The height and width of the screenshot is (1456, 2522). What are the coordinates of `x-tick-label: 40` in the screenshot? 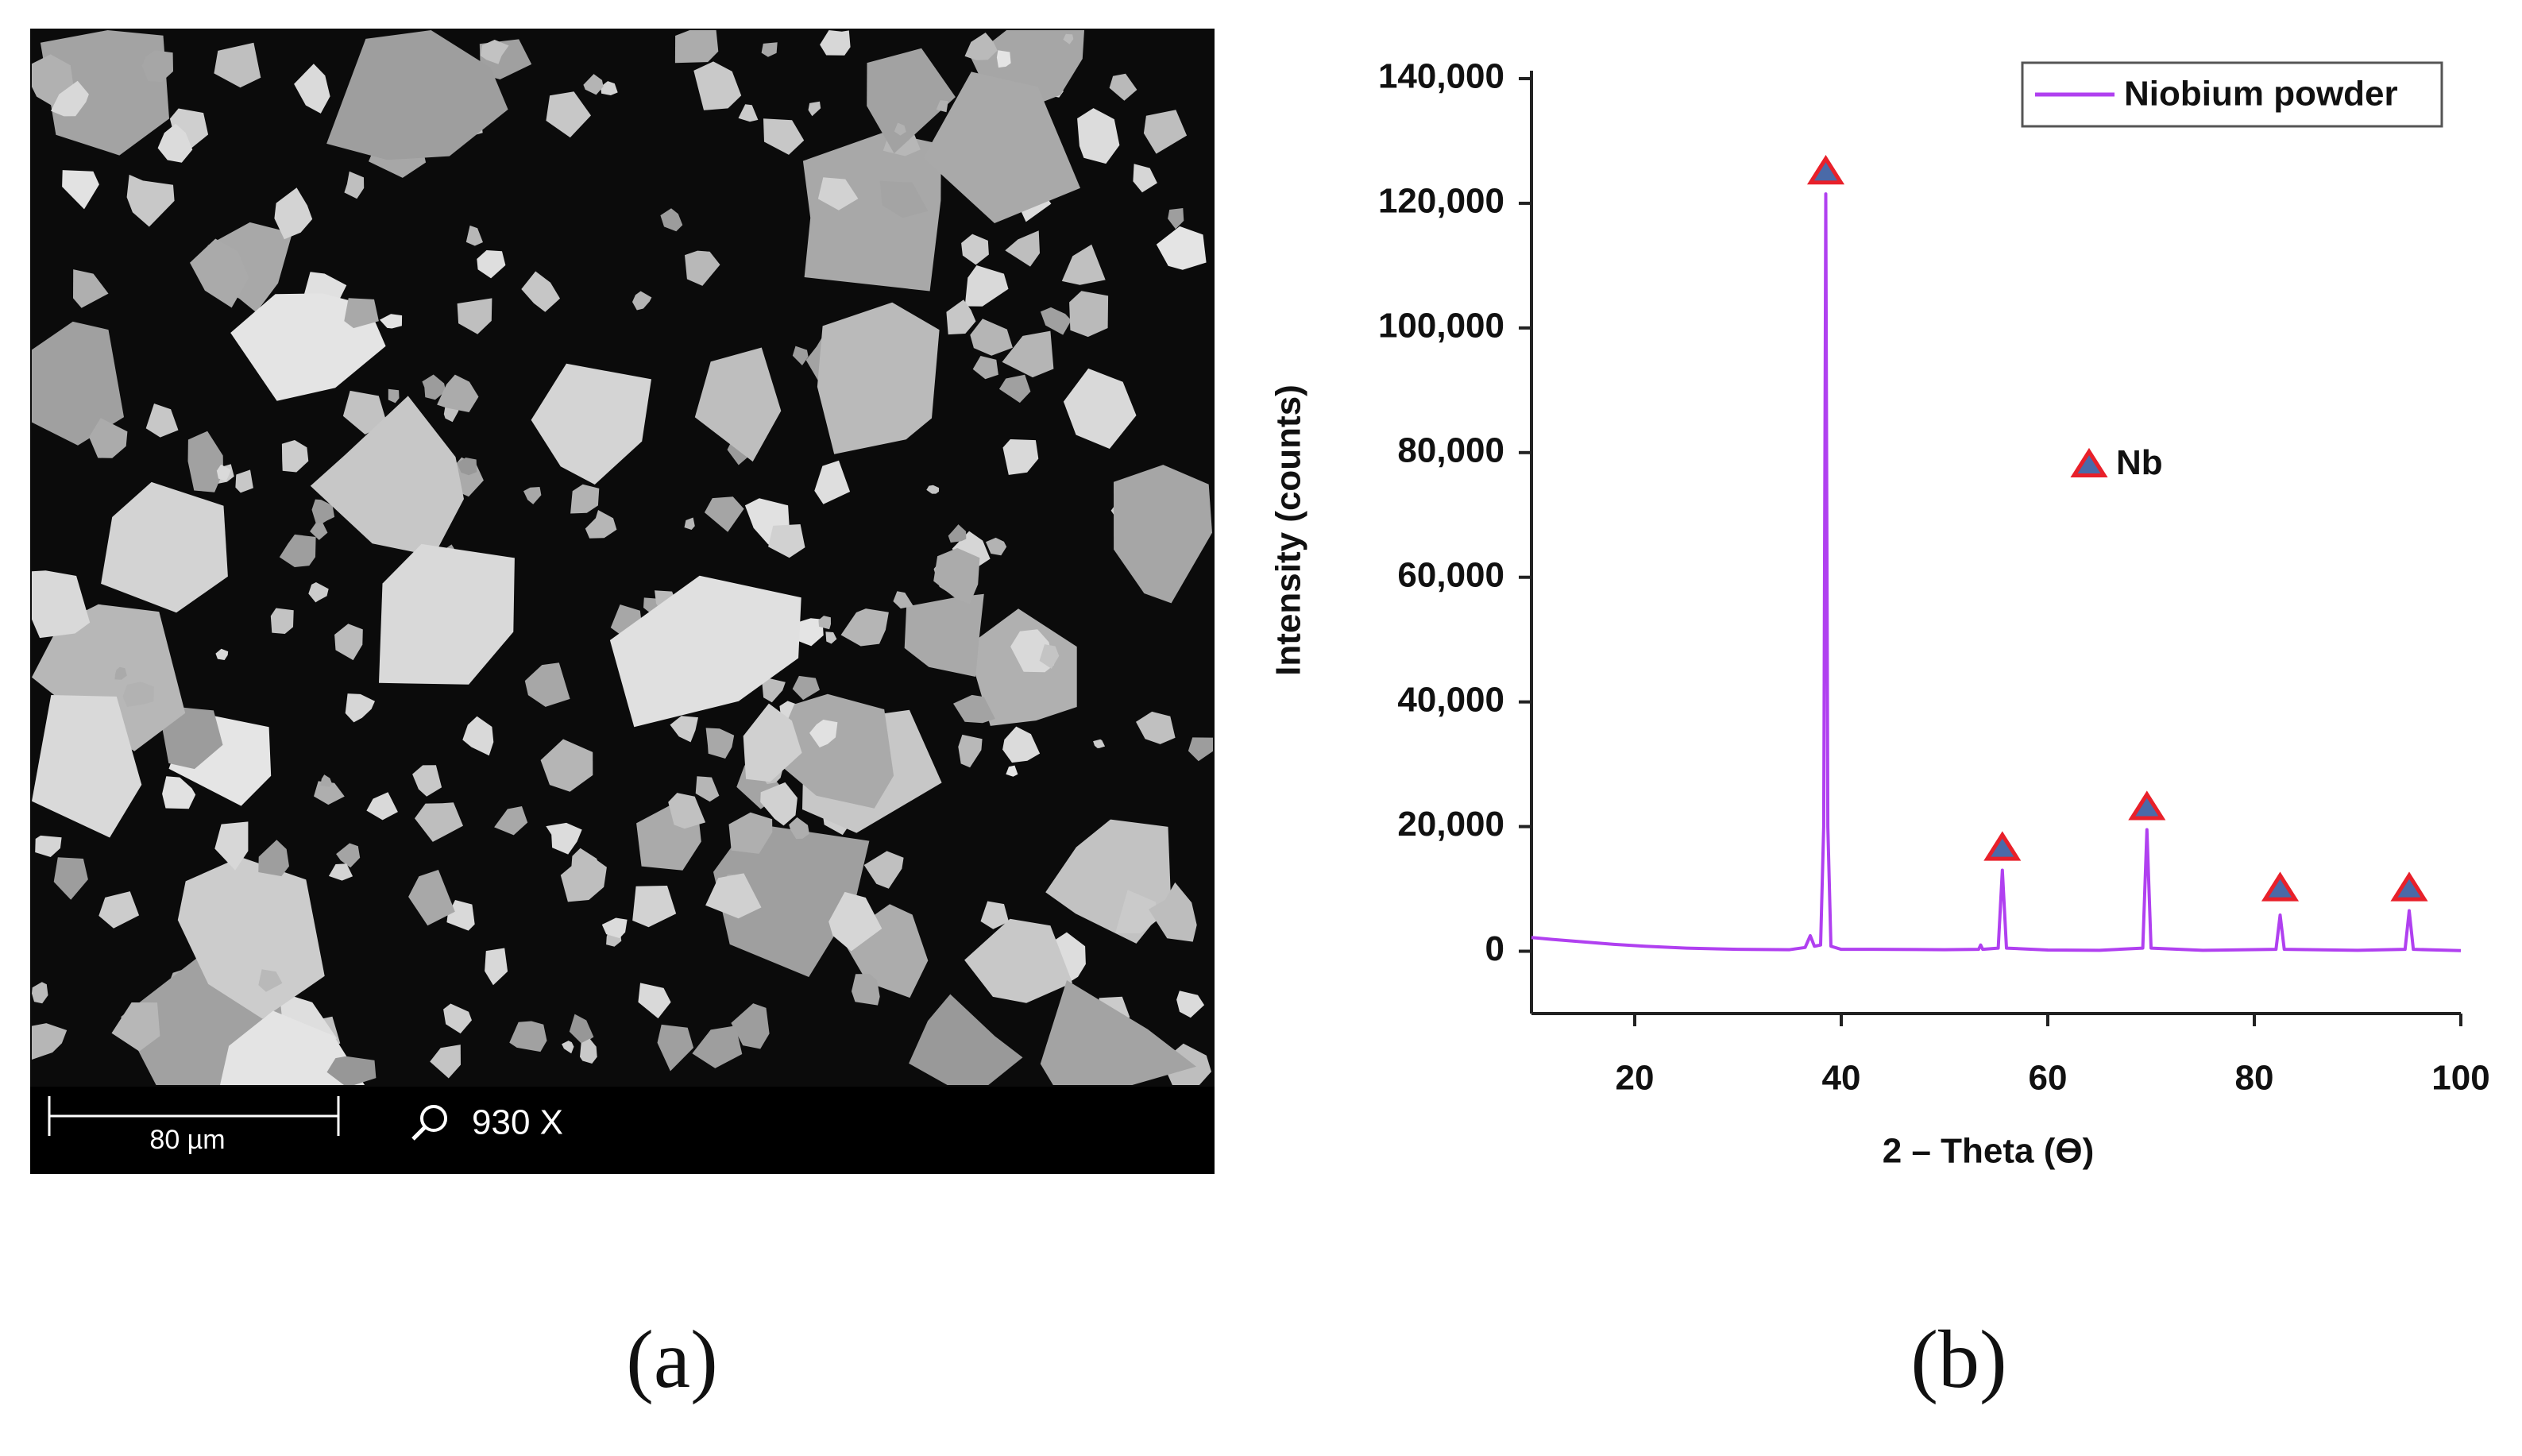 It's located at (1841, 1078).